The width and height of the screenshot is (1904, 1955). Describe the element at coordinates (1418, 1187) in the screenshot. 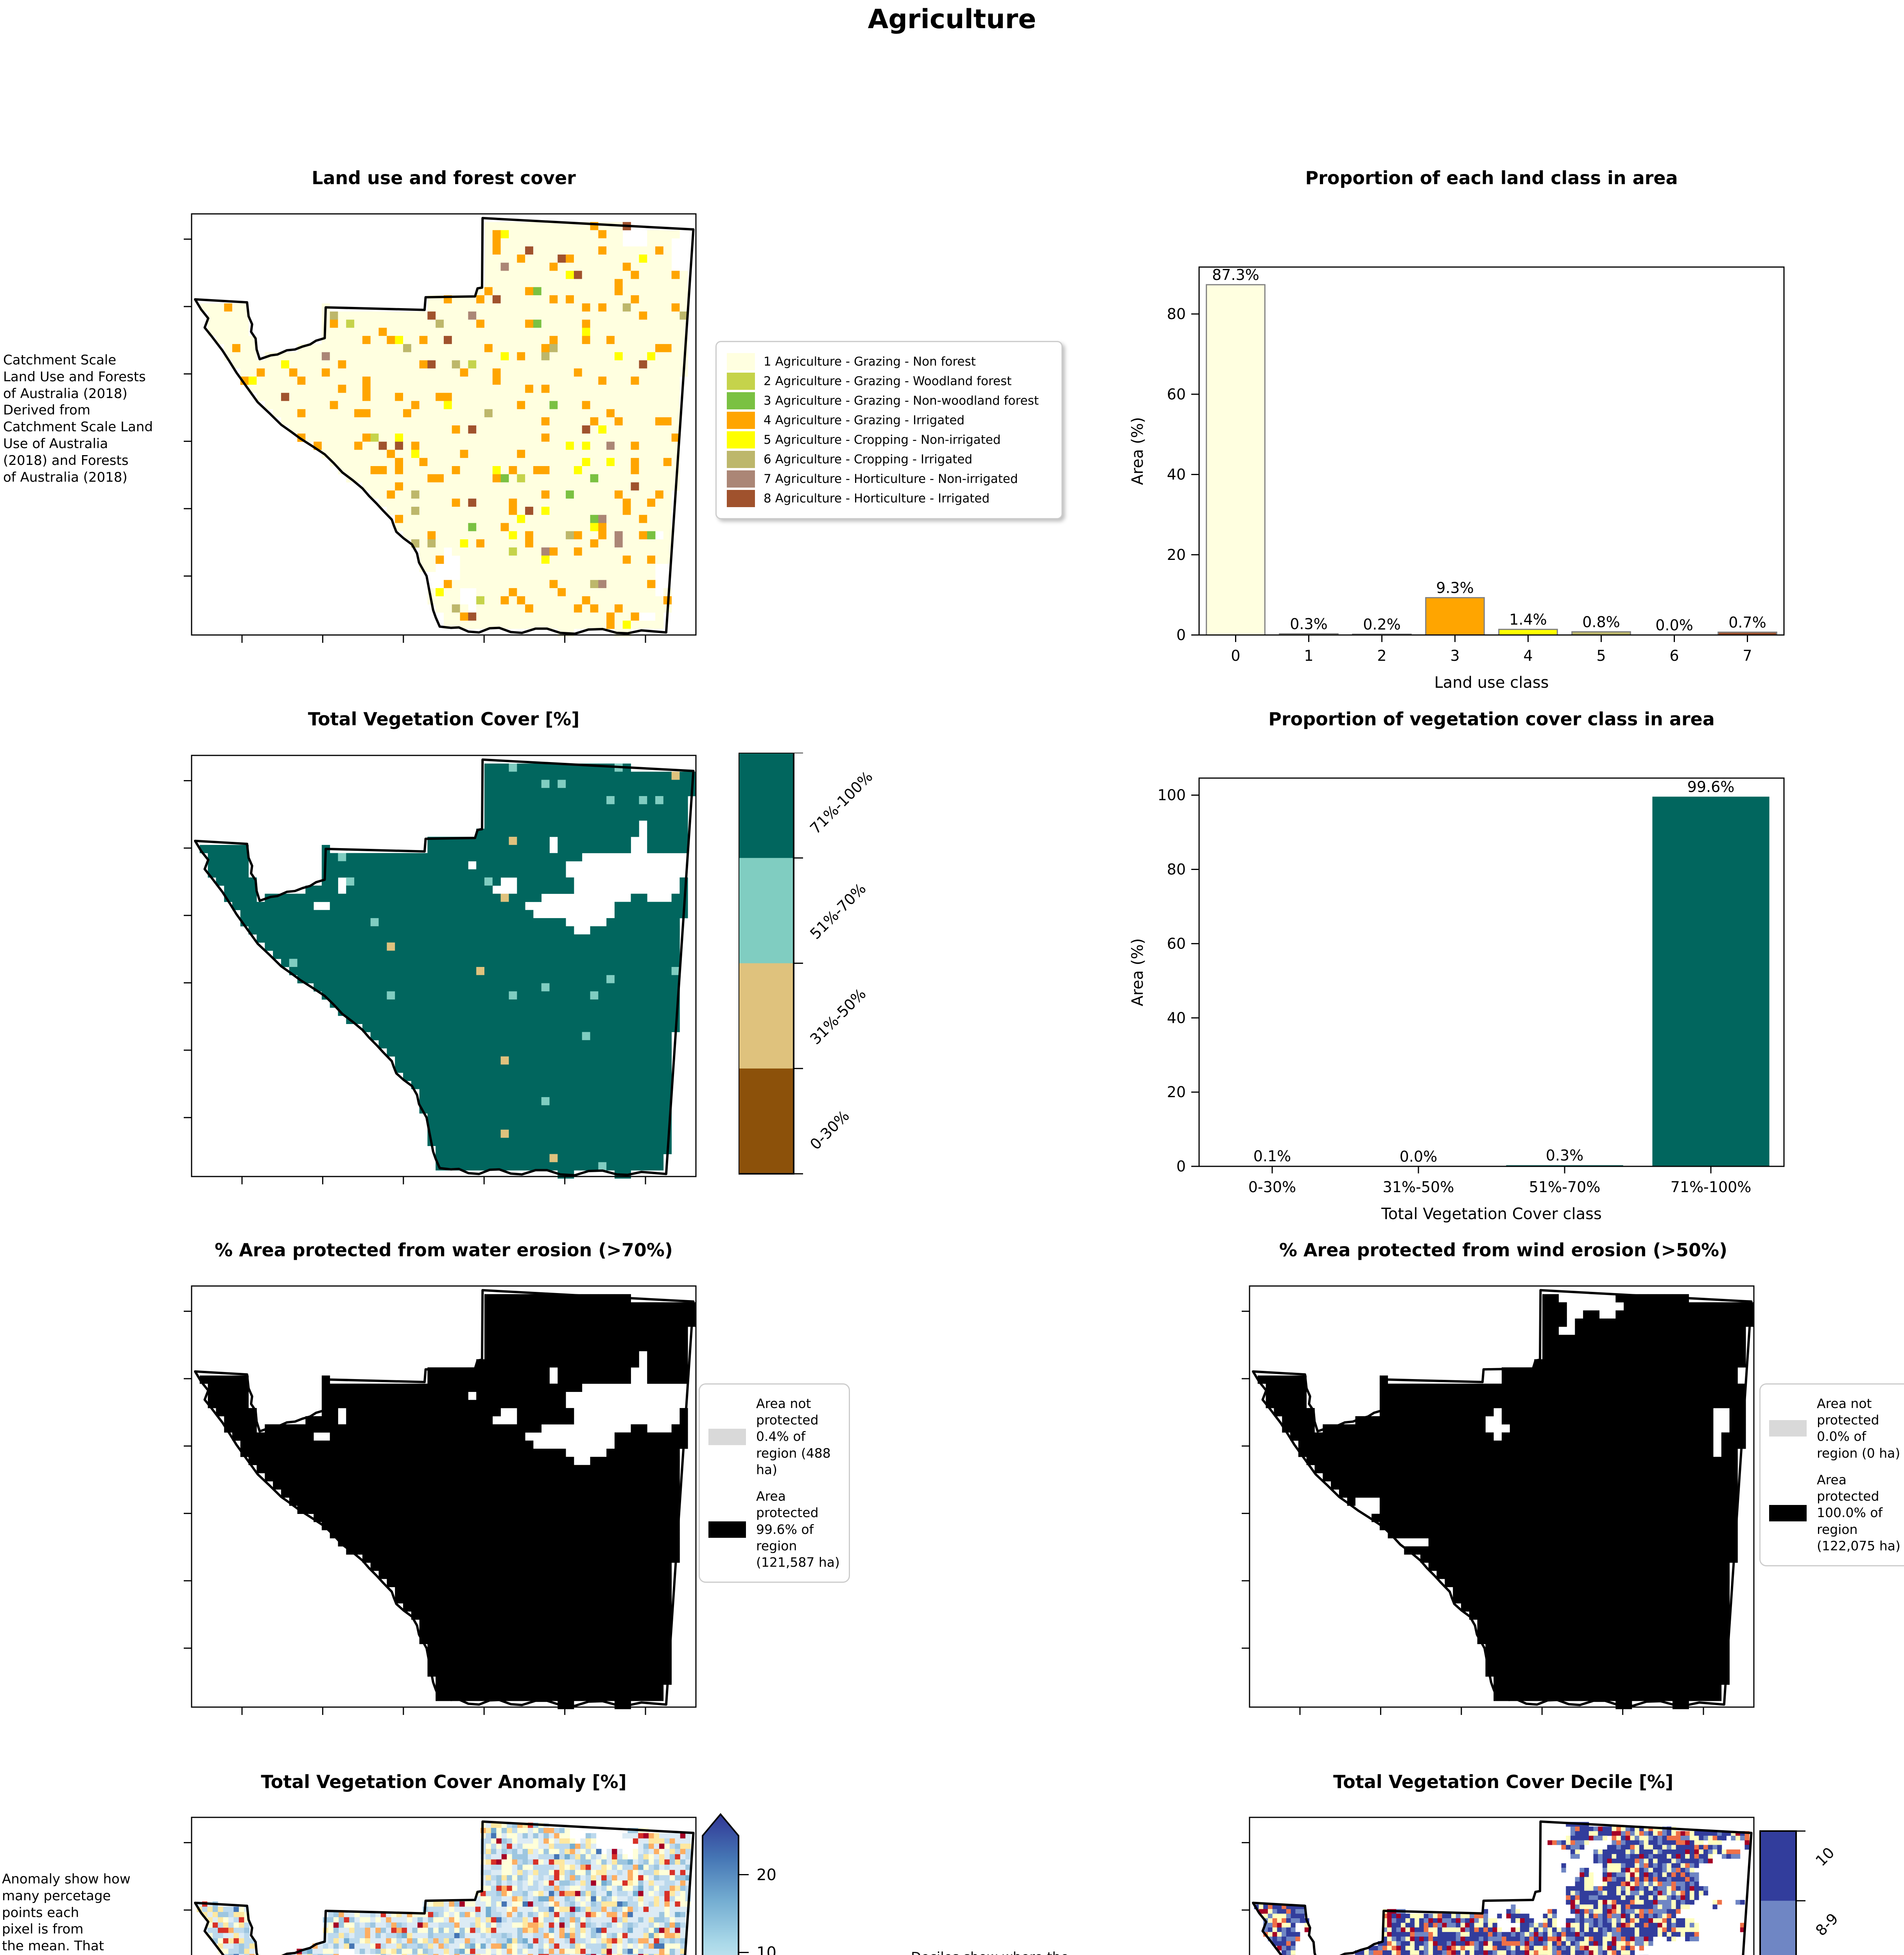

I see `svg-text: 31%-50%` at that location.